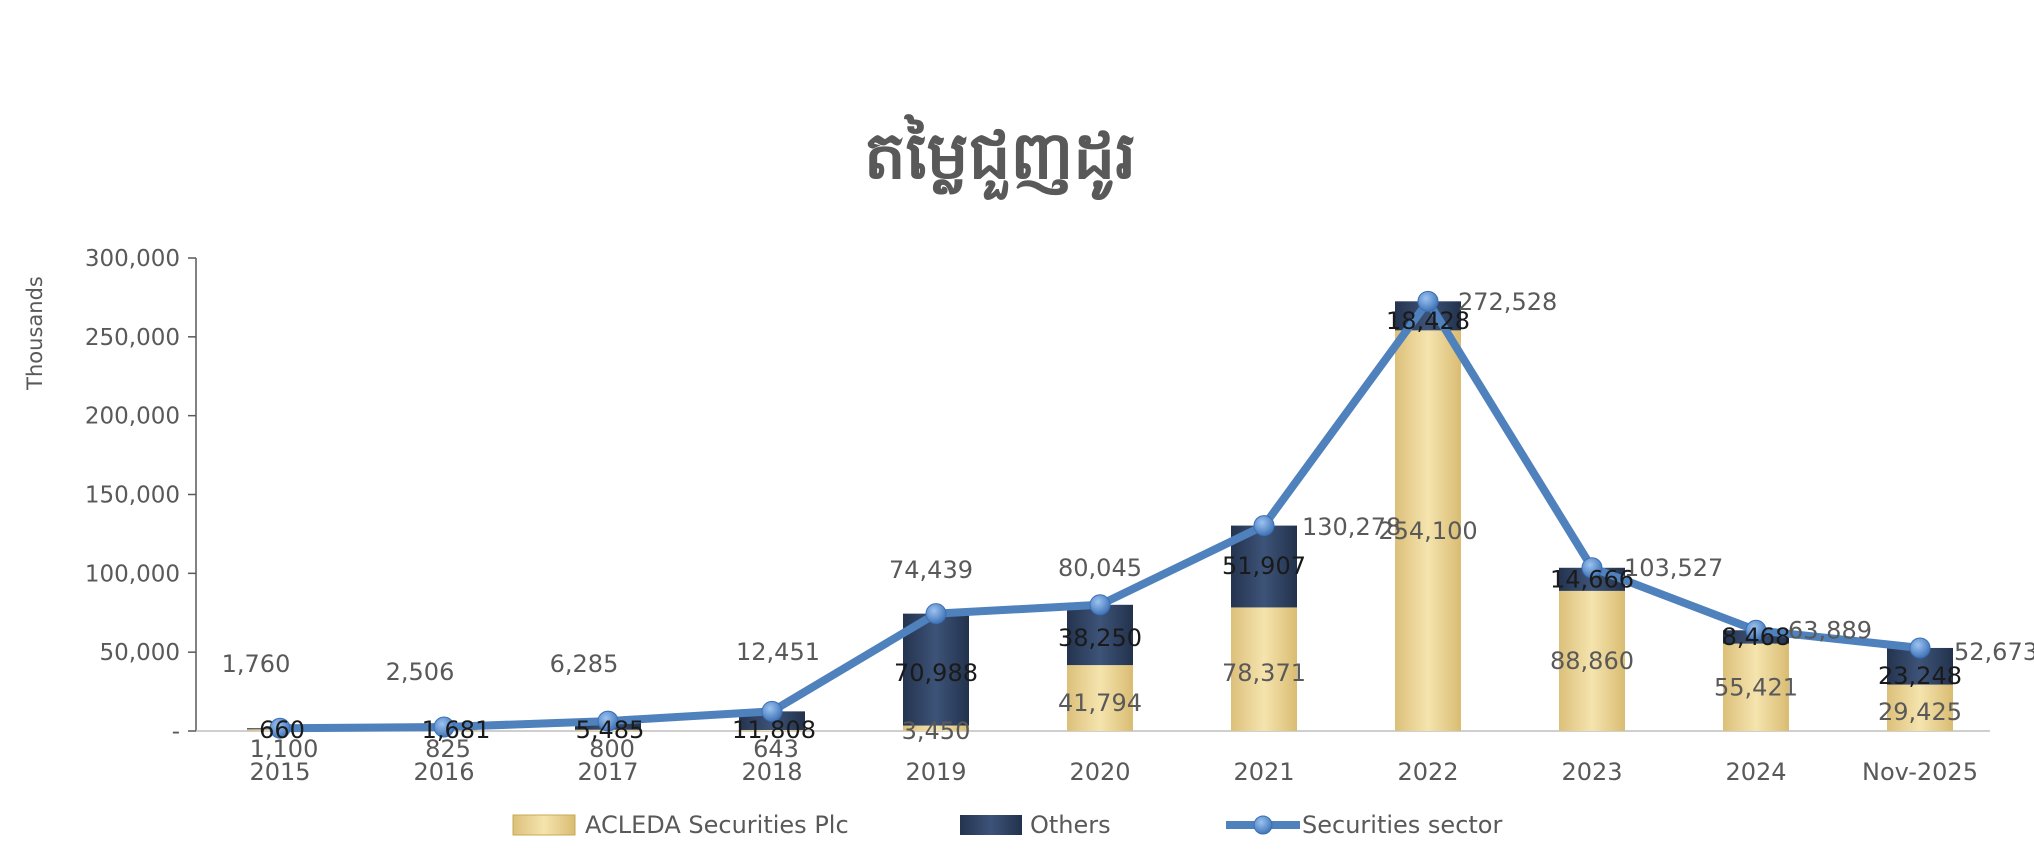 The height and width of the screenshot is (857, 2034). Describe the element at coordinates (778, 652) in the screenshot. I see `data-label-securities-sector: 12,451` at that location.